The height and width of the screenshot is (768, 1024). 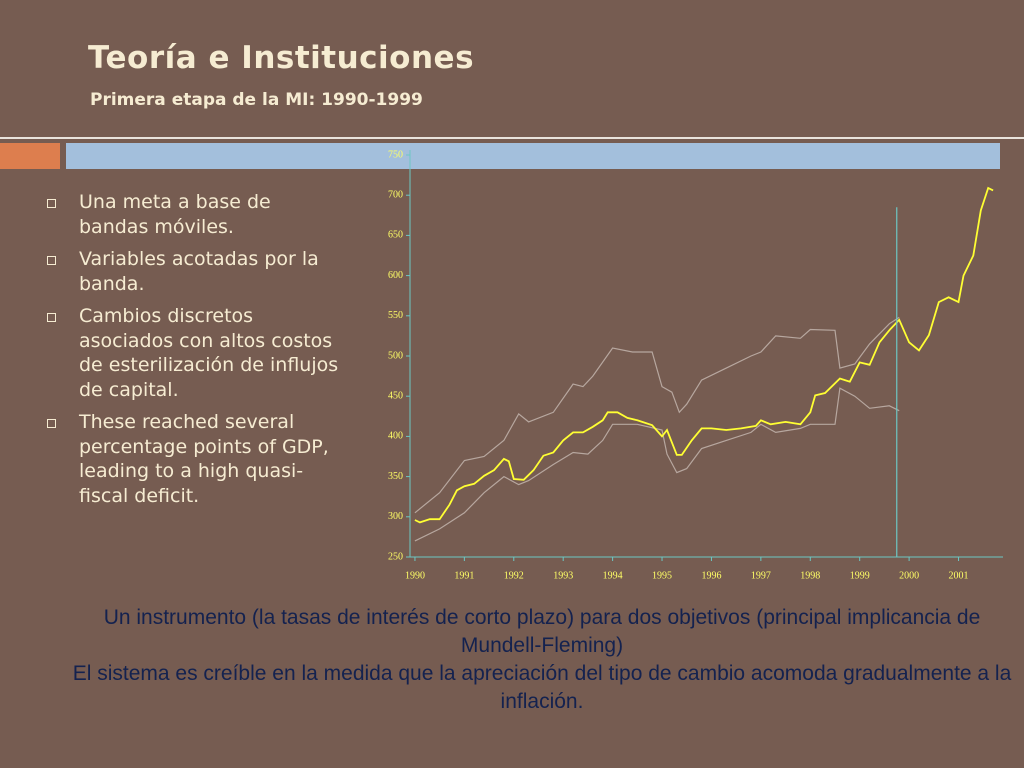 What do you see at coordinates (613, 575) in the screenshot?
I see `x-tick-label: 1994` at bounding box center [613, 575].